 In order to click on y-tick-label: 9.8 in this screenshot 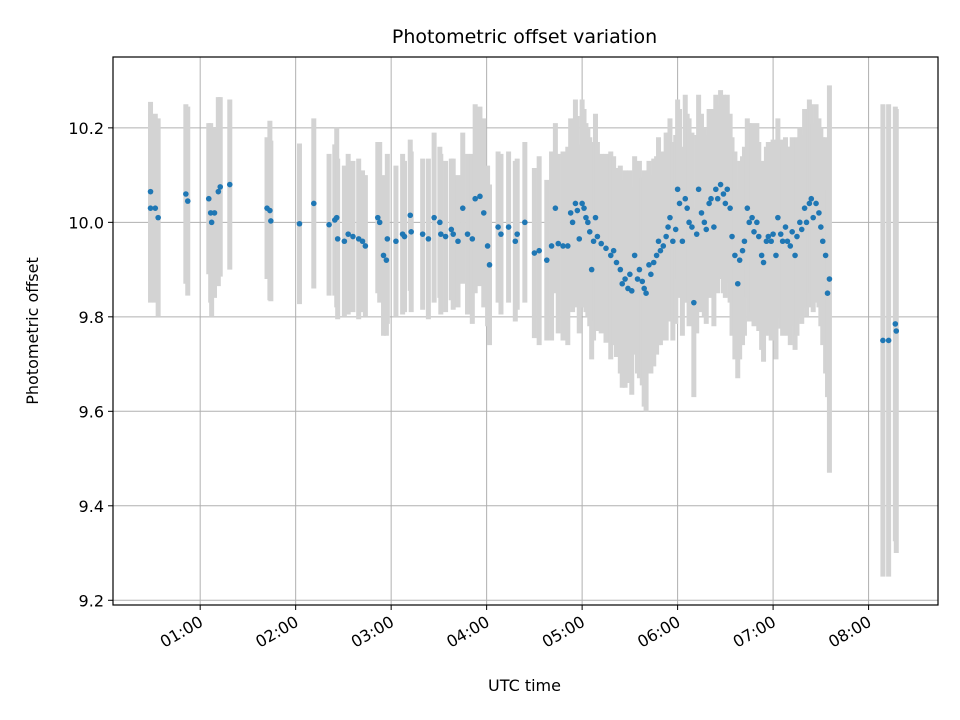, I will do `click(91, 317)`.